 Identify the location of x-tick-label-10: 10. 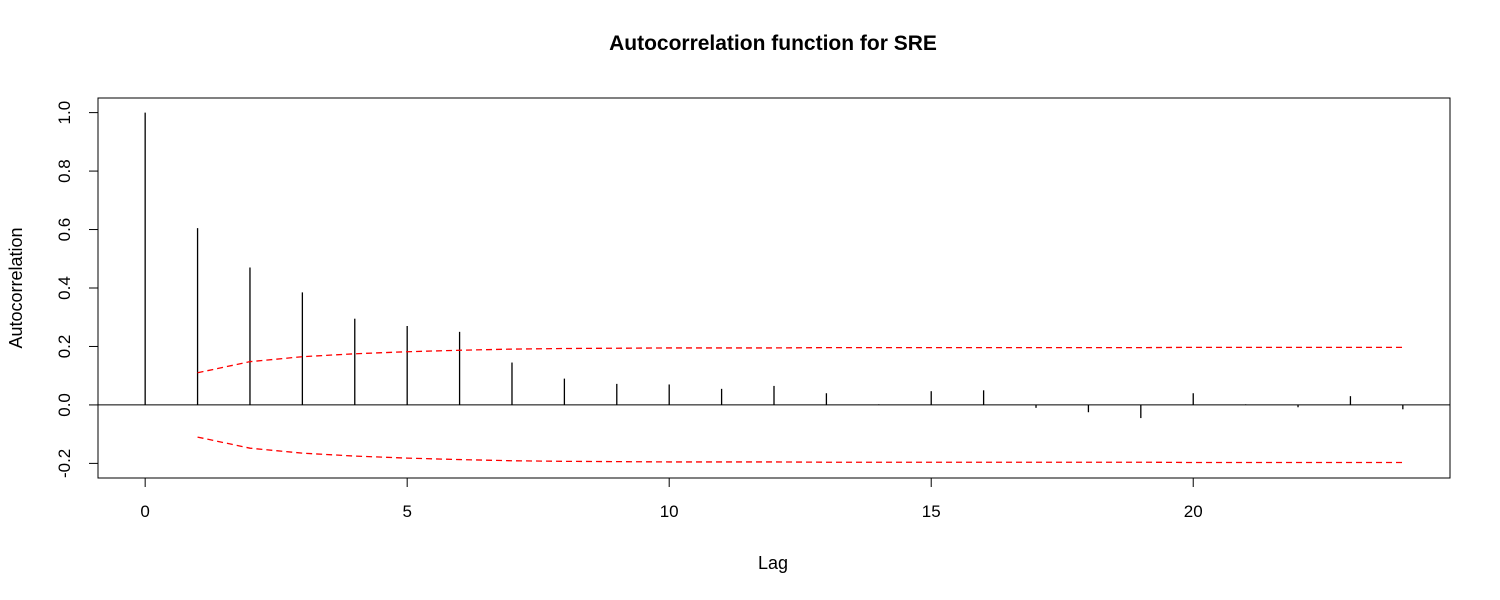
(669, 511).